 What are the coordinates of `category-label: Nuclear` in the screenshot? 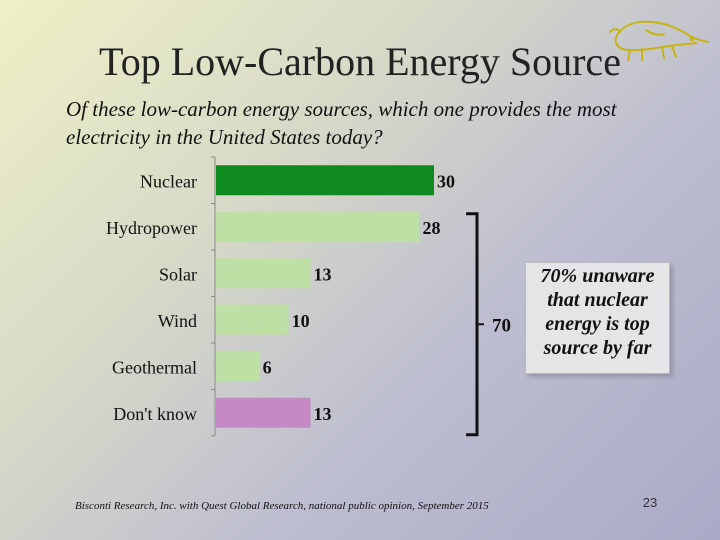 It's located at (168, 181).